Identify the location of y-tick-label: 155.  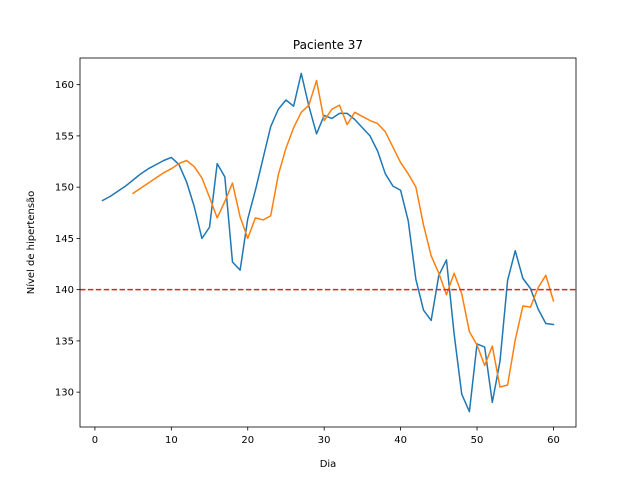
(64, 136).